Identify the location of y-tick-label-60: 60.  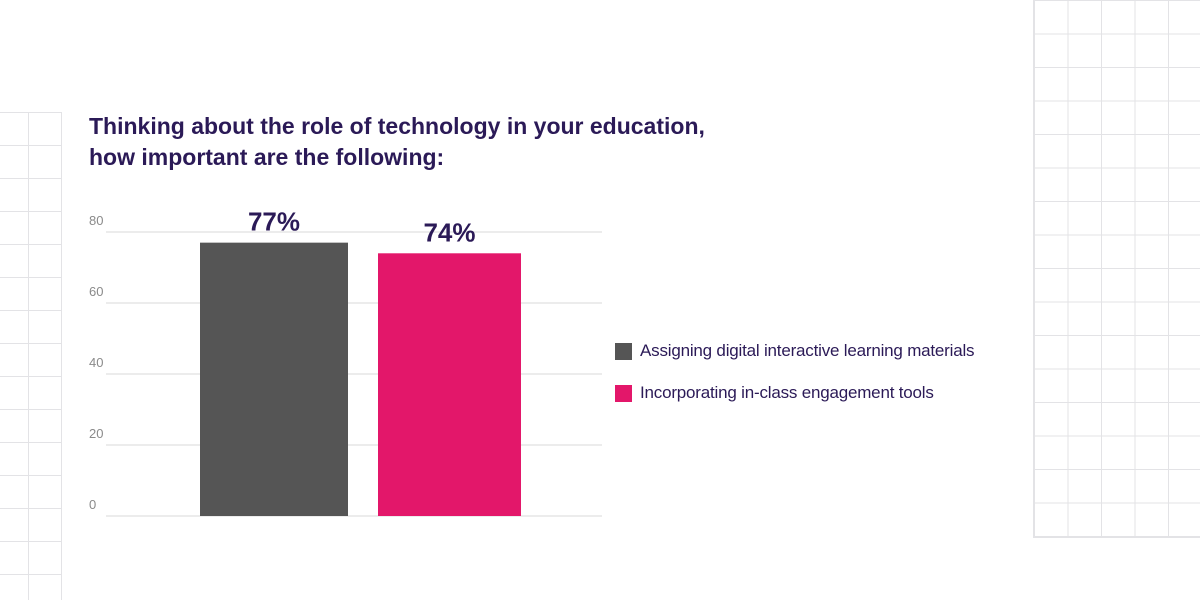
(96, 291).